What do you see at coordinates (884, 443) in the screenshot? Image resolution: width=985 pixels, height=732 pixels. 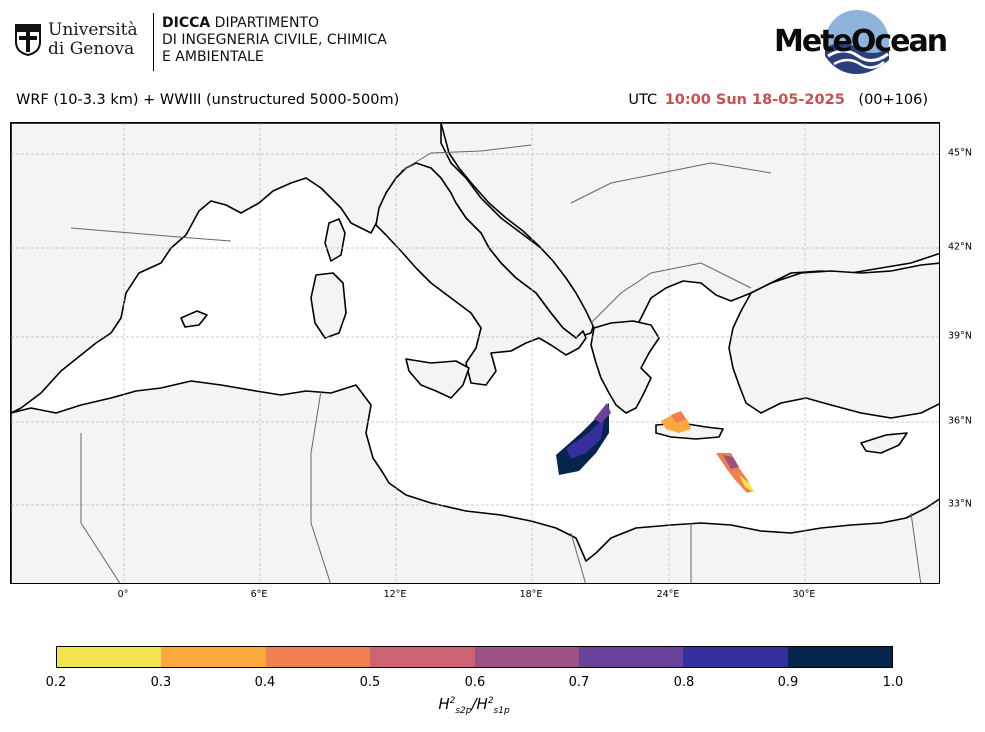 I see `land-cyprus` at bounding box center [884, 443].